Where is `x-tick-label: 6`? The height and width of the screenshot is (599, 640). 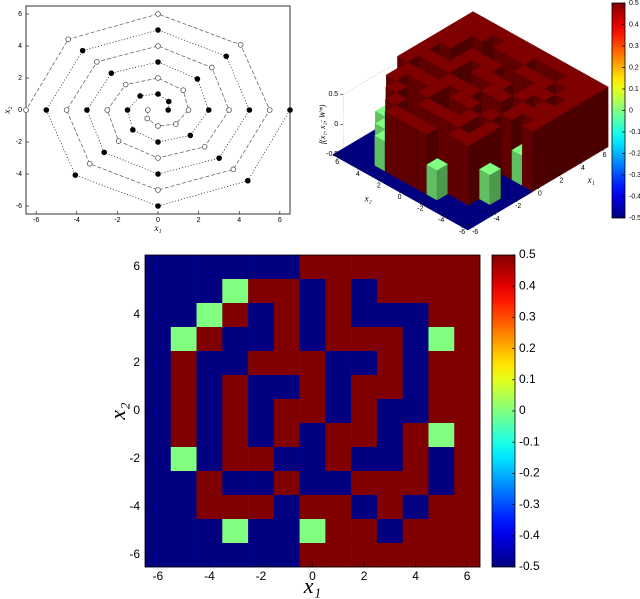
x-tick-label: 6 is located at coordinates (280, 220).